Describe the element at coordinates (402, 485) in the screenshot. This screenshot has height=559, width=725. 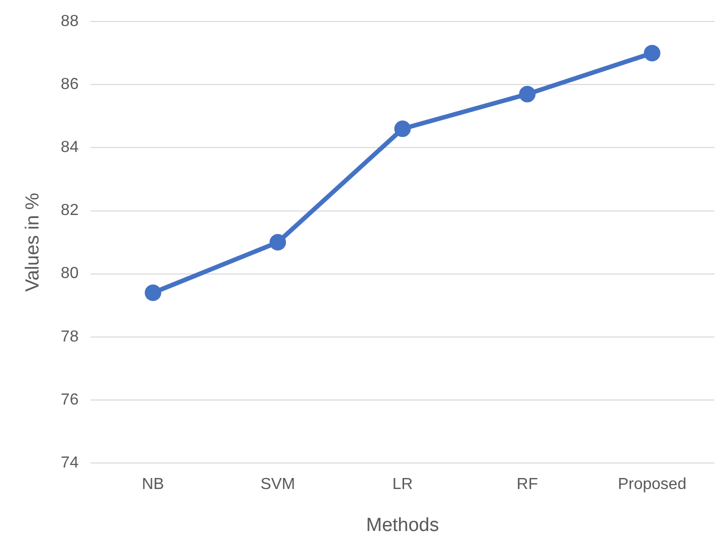
I see `x-tick-label: LR` at that location.